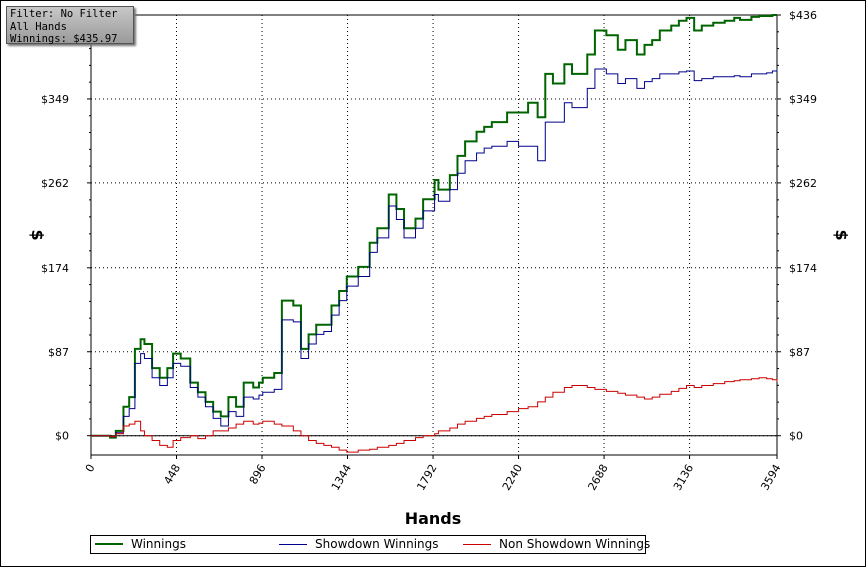 The width and height of the screenshot is (866, 567). What do you see at coordinates (55, 268) in the screenshot?
I see `y-tick-label-left: $174` at bounding box center [55, 268].